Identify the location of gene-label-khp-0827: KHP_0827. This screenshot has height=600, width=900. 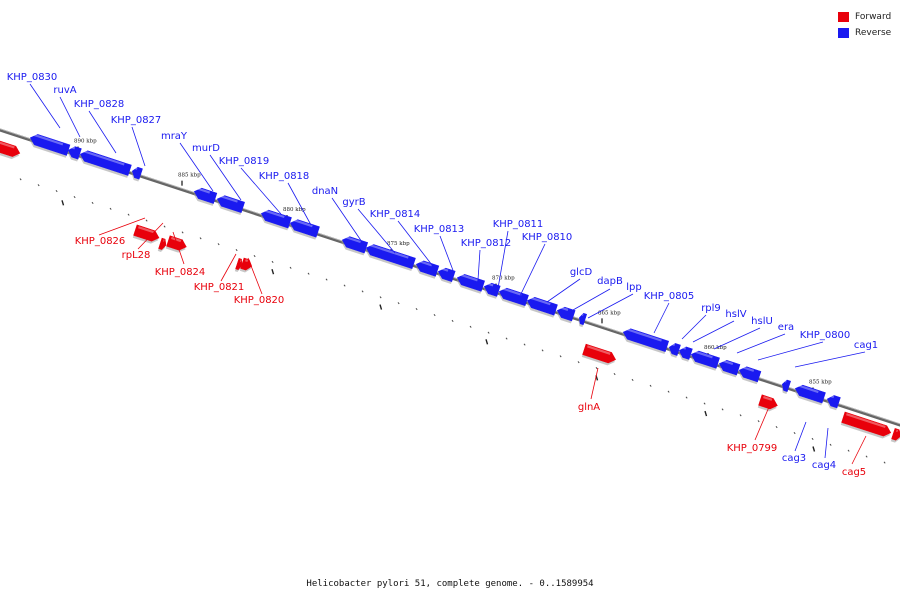
(136, 120).